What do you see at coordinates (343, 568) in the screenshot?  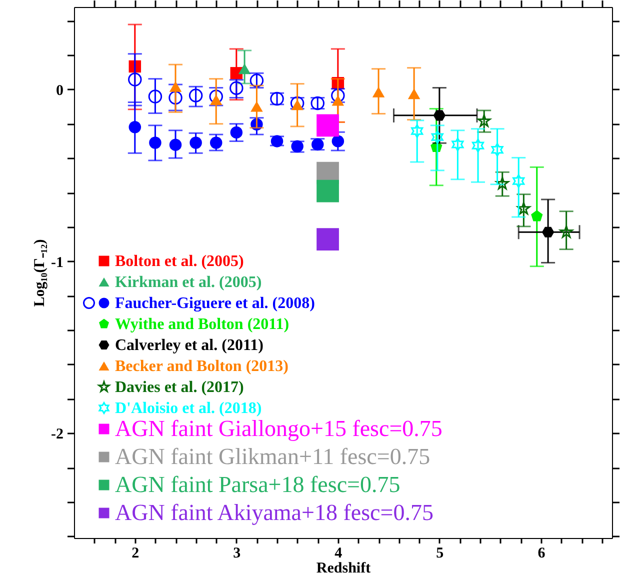 I see `x-axis-title: Redshift` at bounding box center [343, 568].